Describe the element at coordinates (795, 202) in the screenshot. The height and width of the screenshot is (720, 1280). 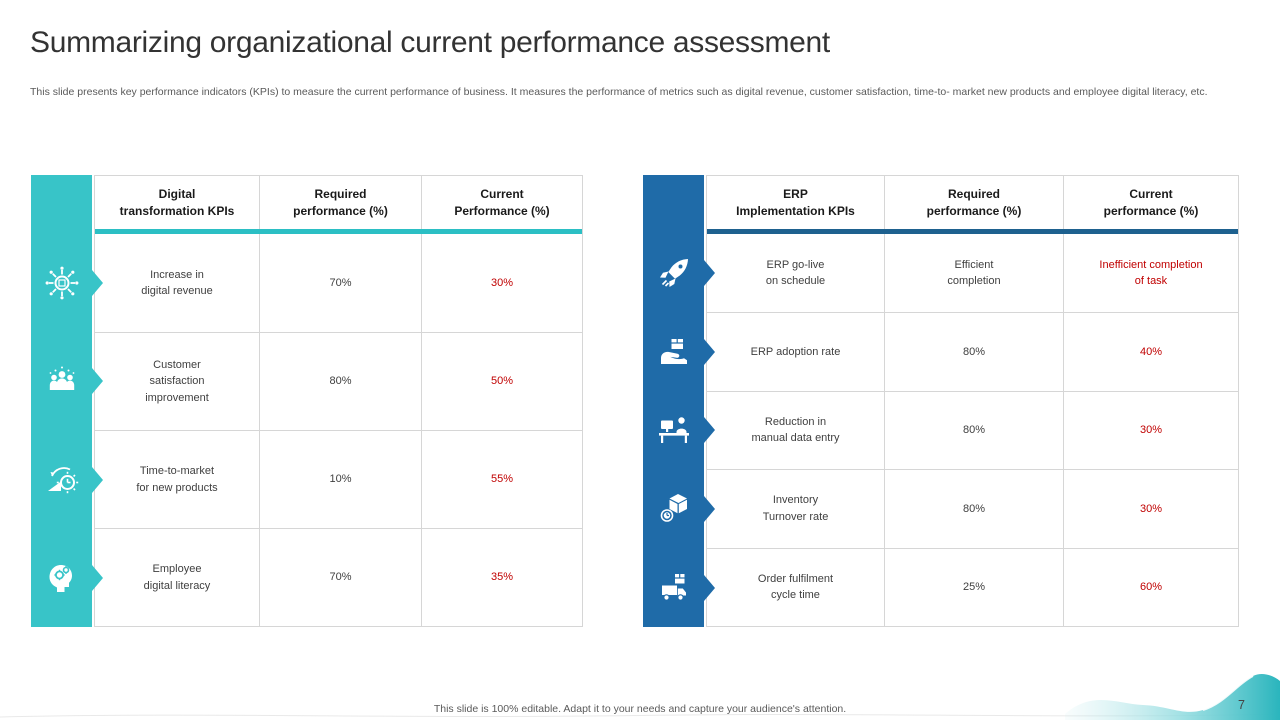
I see `column-header: ERP Implementation KPIs` at that location.